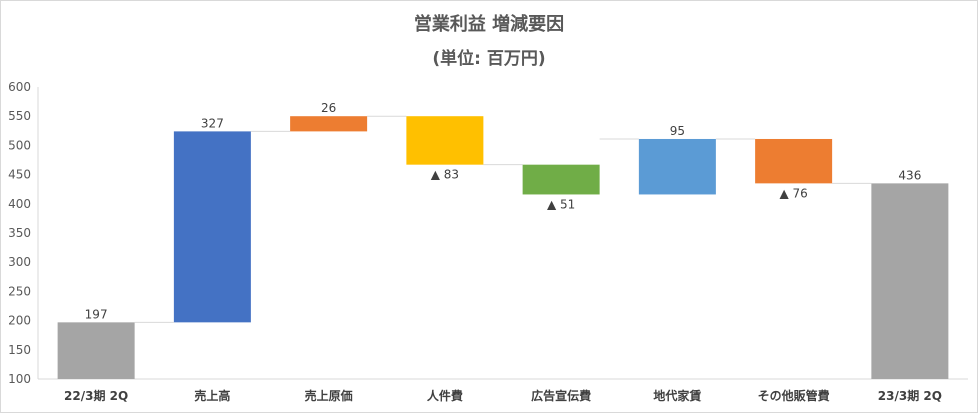 The width and height of the screenshot is (978, 413). What do you see at coordinates (19, 175) in the screenshot?
I see `y-tick-label: 450` at bounding box center [19, 175].